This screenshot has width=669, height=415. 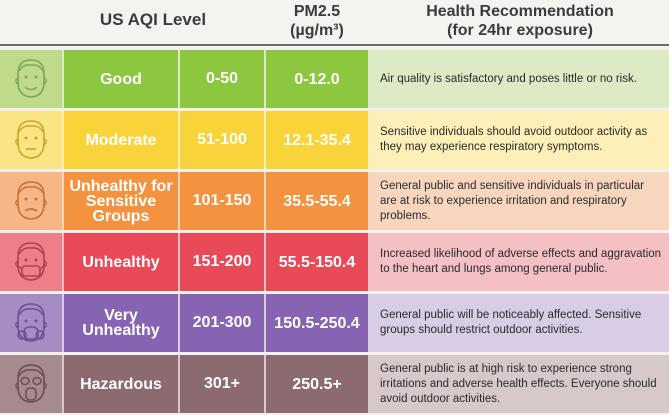 What do you see at coordinates (121, 323) in the screenshot?
I see `aqi-level-label: Very Unhealthy` at bounding box center [121, 323].